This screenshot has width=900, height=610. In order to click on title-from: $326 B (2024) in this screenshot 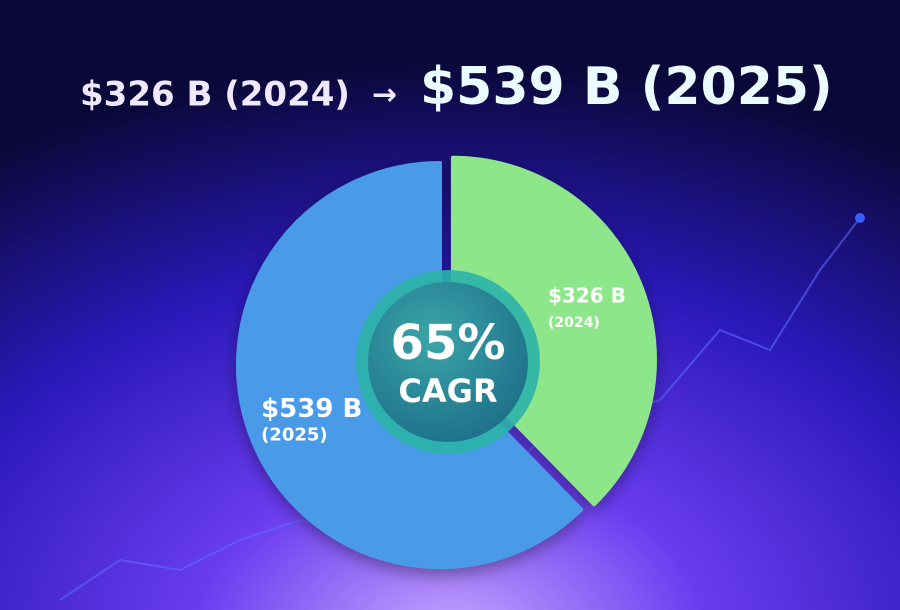, I will do `click(215, 95)`.